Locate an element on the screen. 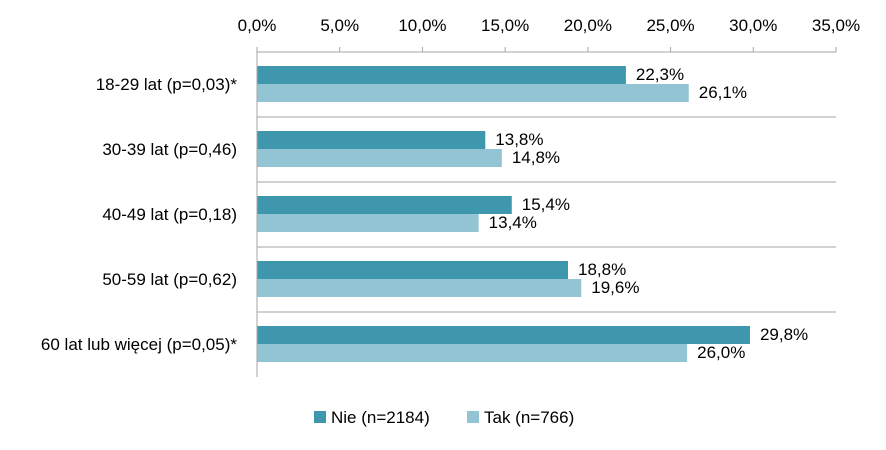 The width and height of the screenshot is (886, 450). legend: Nie (n=2184) Tak (n=766) is located at coordinates (444, 417).